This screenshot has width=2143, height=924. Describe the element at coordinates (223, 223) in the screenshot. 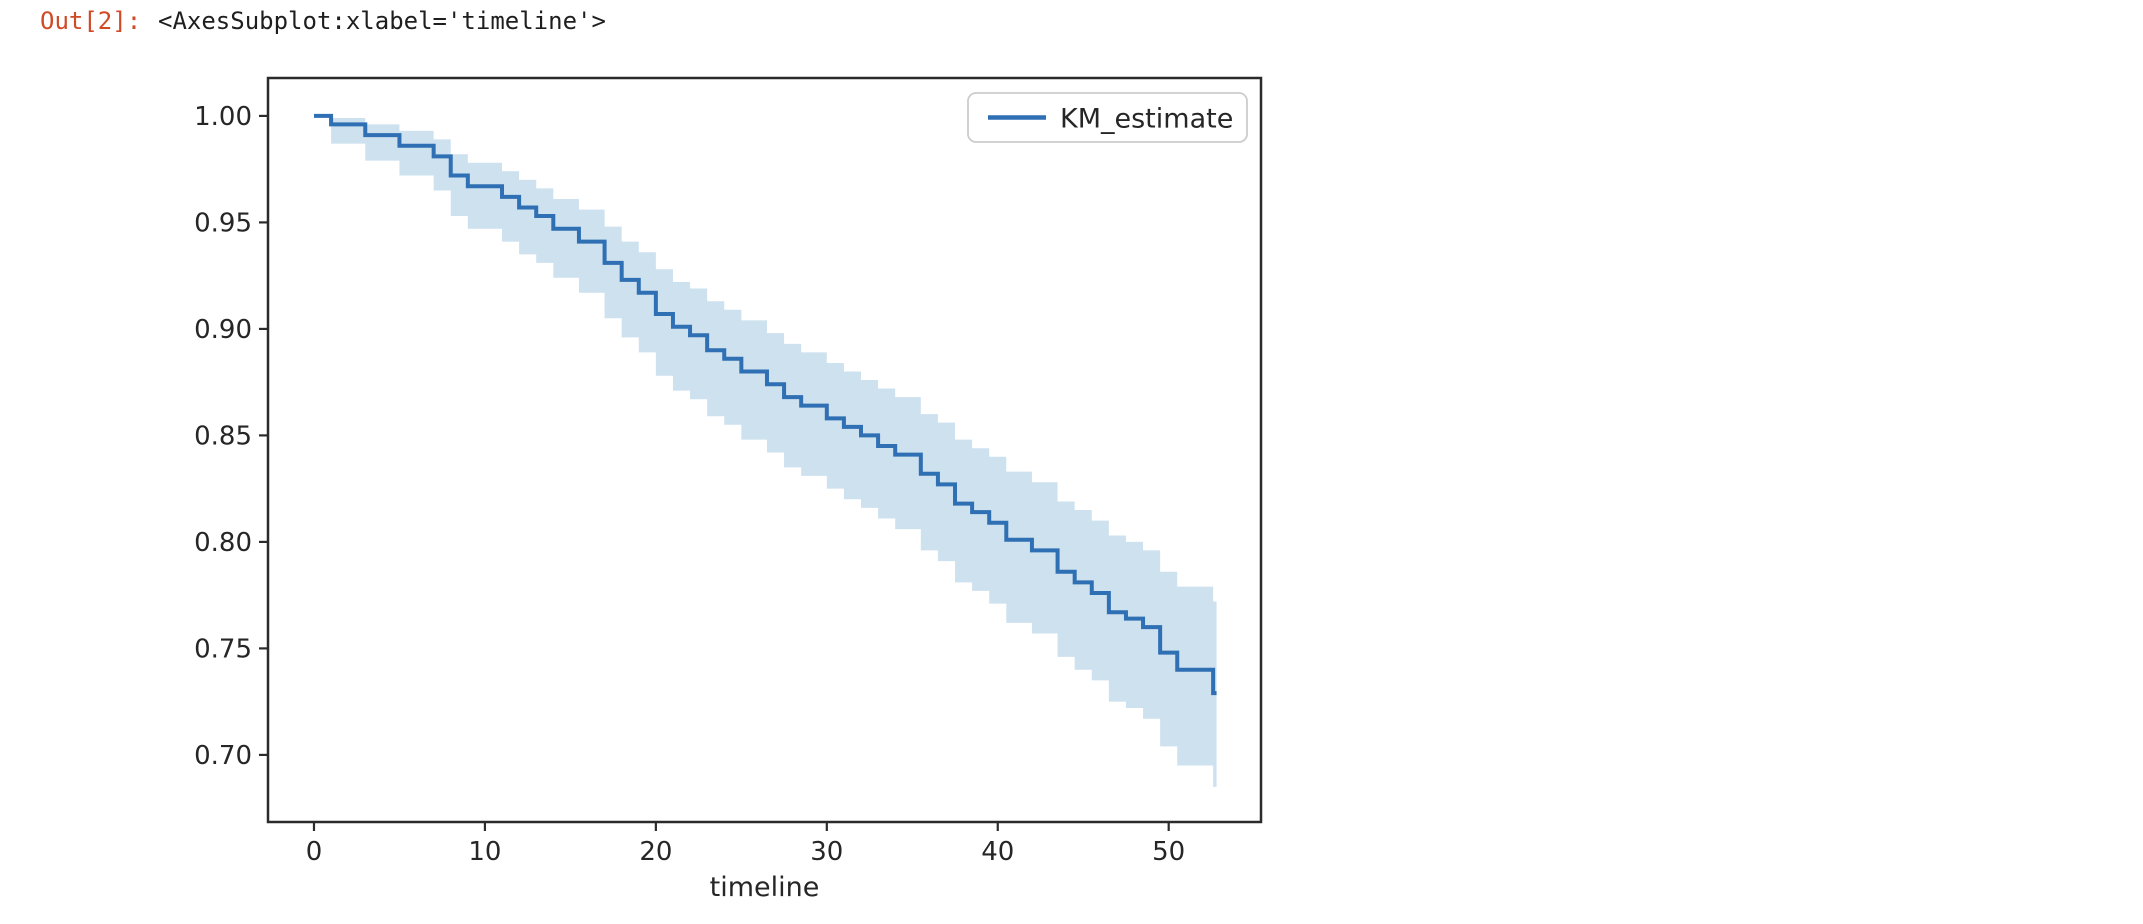

I see `y-tick-label: 0.95` at that location.